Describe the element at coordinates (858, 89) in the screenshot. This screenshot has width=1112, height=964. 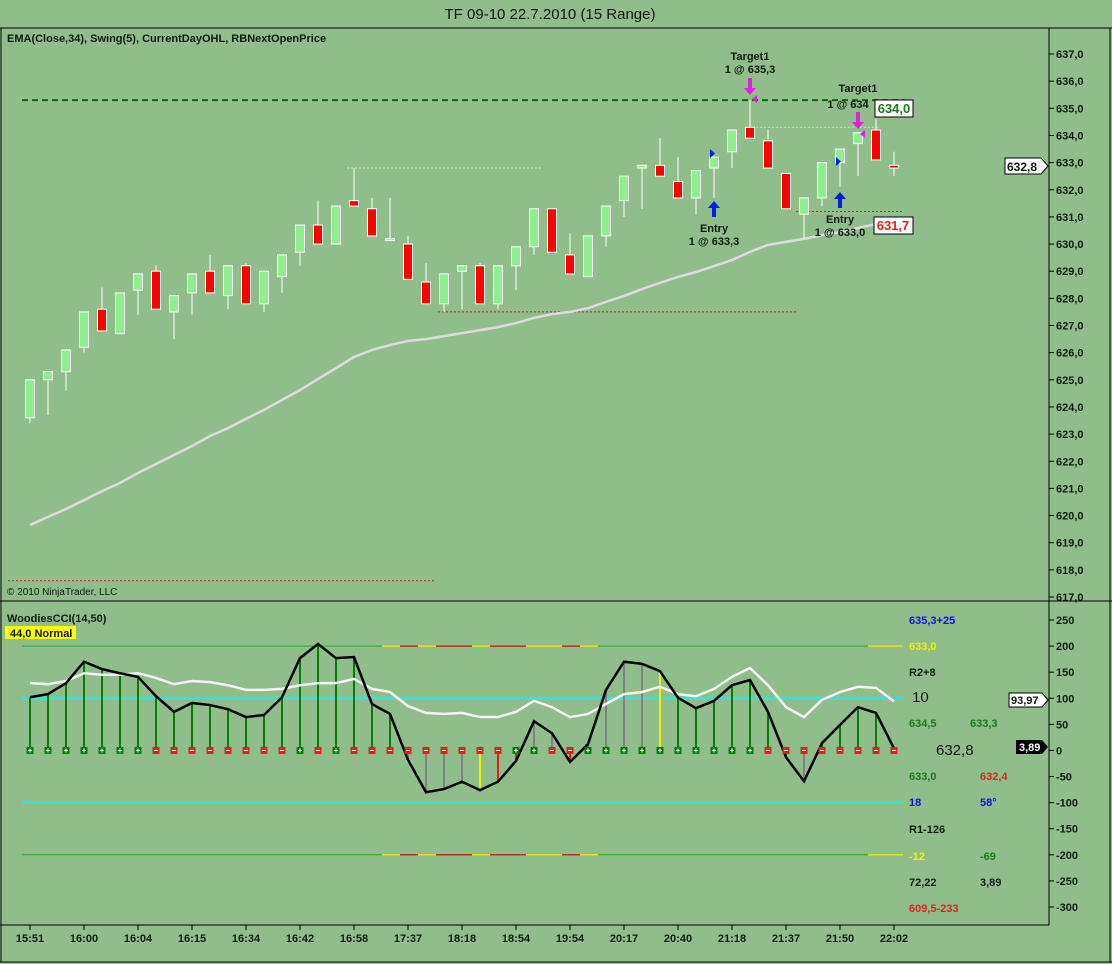
I see `target1-b-title: Target1` at that location.